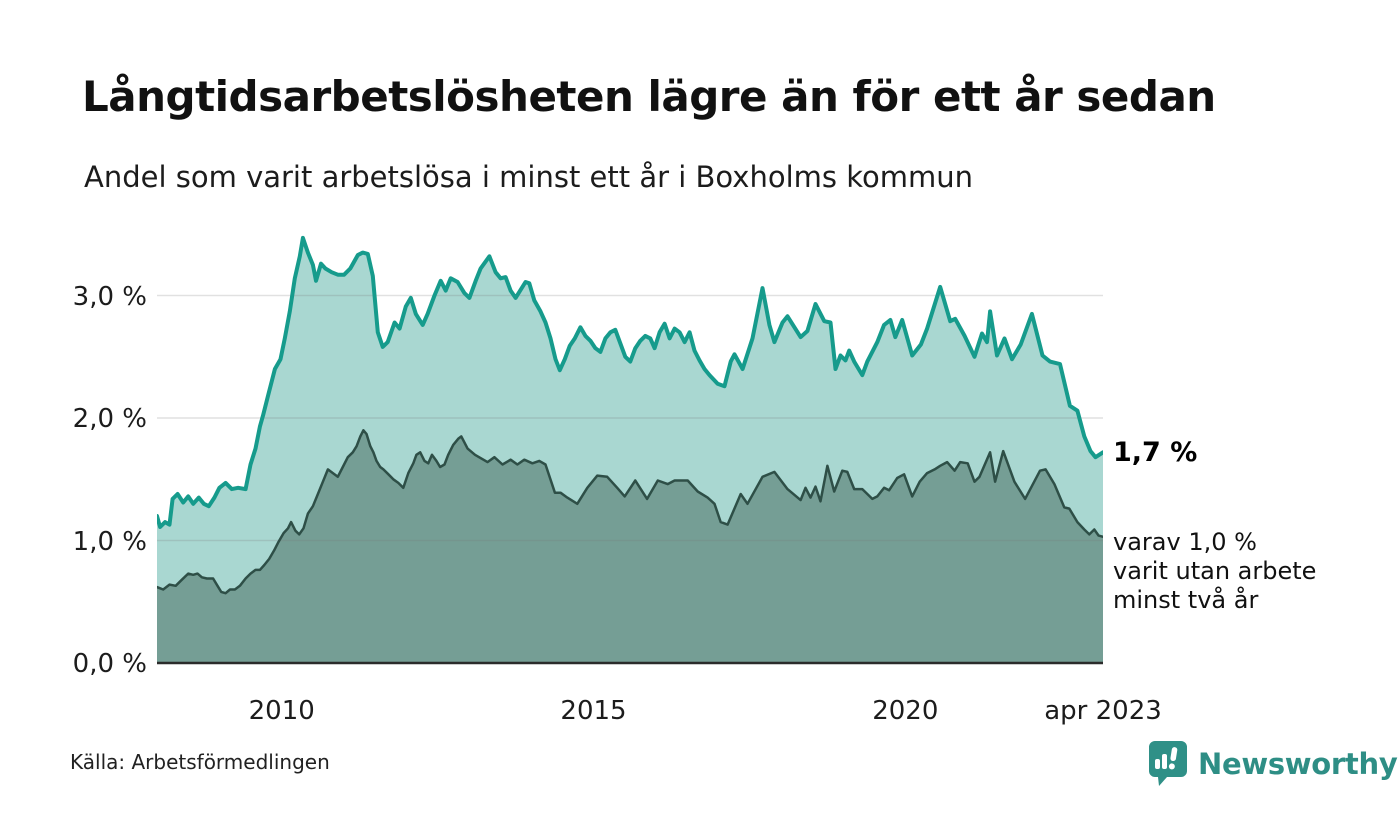 The width and height of the screenshot is (1400, 840). What do you see at coordinates (109, 297) in the screenshot?
I see `y-tick-3: 3,0 %` at bounding box center [109, 297].